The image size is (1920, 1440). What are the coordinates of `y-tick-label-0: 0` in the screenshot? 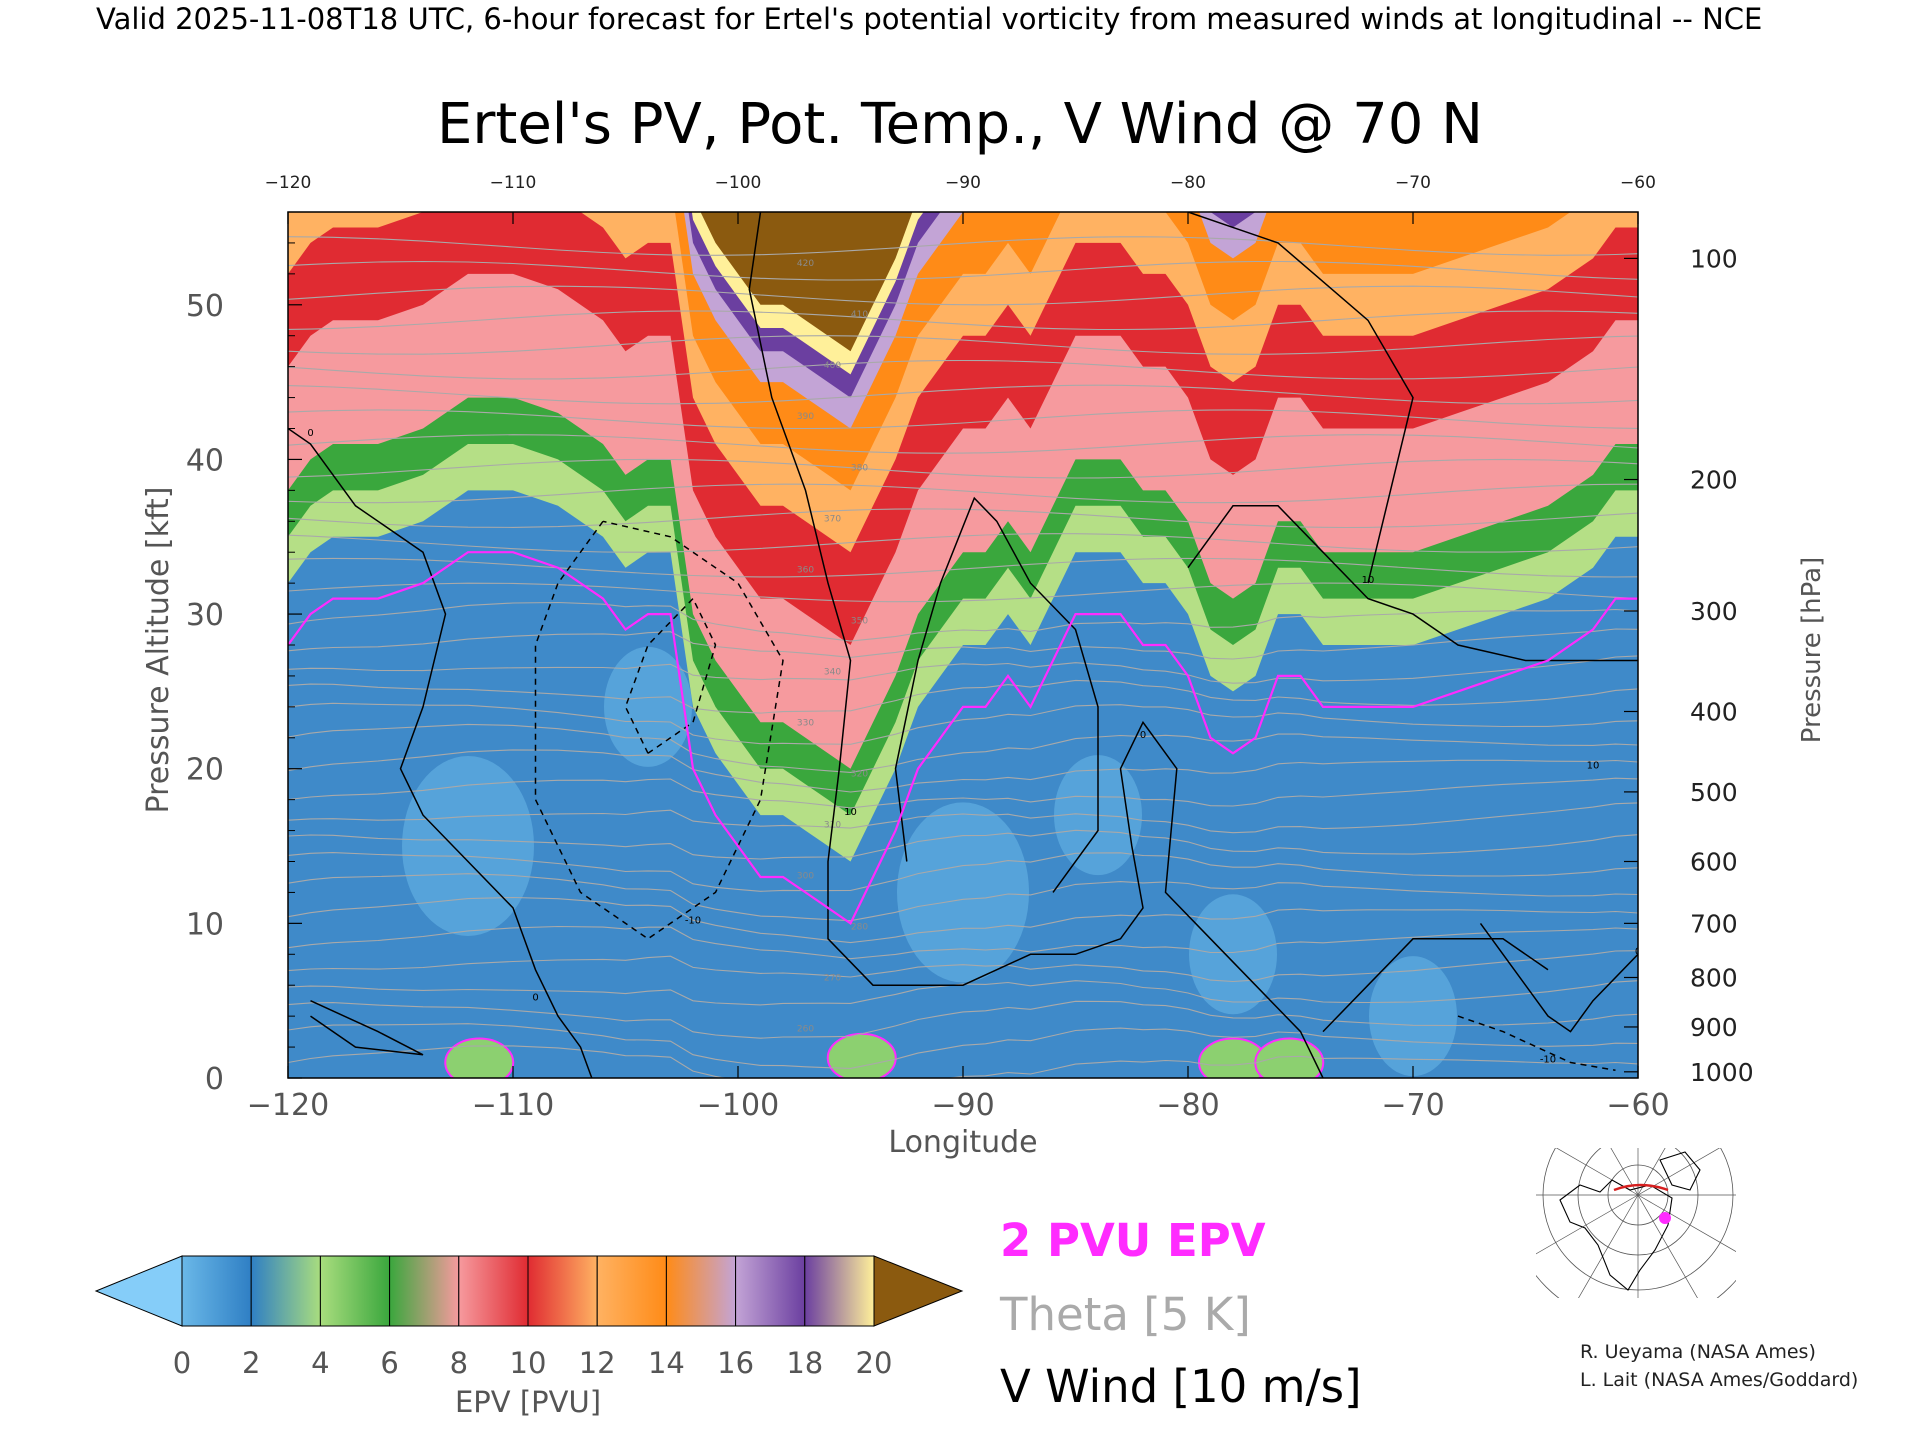 It's located at (214, 1079).